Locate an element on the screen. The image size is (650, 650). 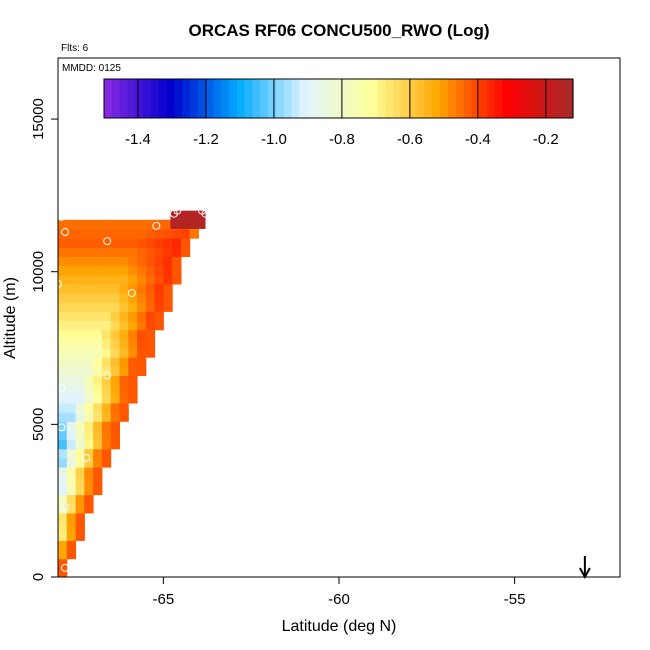
sample-points is located at coordinates (132, 389).